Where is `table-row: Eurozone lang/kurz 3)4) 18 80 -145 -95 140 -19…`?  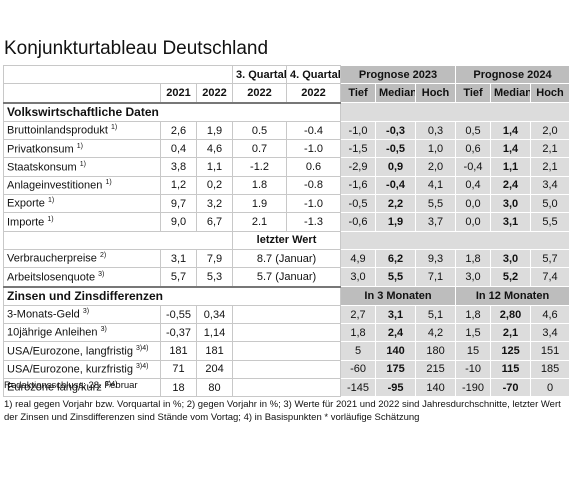
table-row: Eurozone lang/kurz 3)4) 18 80 -145 -95 140 -19… is located at coordinates (286, 388).